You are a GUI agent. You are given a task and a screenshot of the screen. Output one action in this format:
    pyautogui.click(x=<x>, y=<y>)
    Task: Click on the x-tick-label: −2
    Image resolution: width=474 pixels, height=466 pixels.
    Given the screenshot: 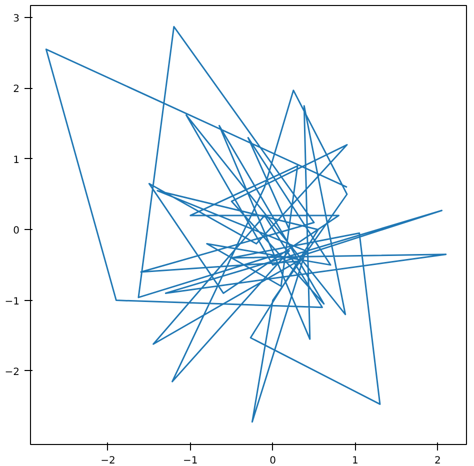 What is the action you would take?
    pyautogui.click(x=108, y=461)
    